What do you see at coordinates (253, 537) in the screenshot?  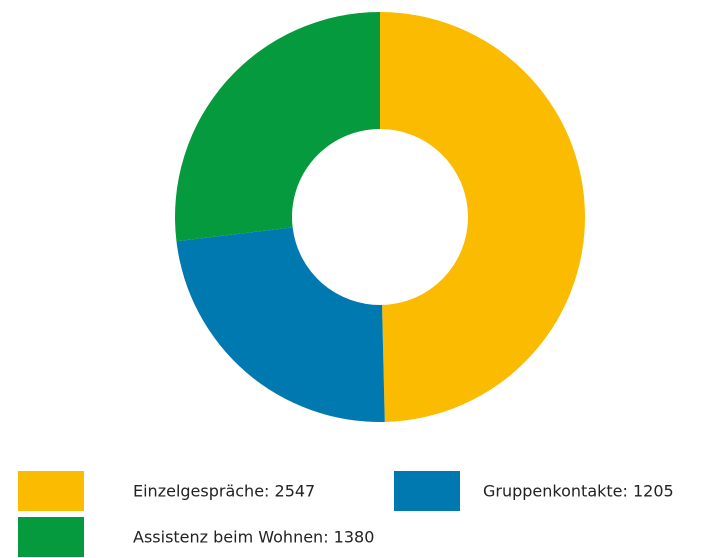 I see `legend-label: Assistenz beim Wohnen: 1380` at bounding box center [253, 537].